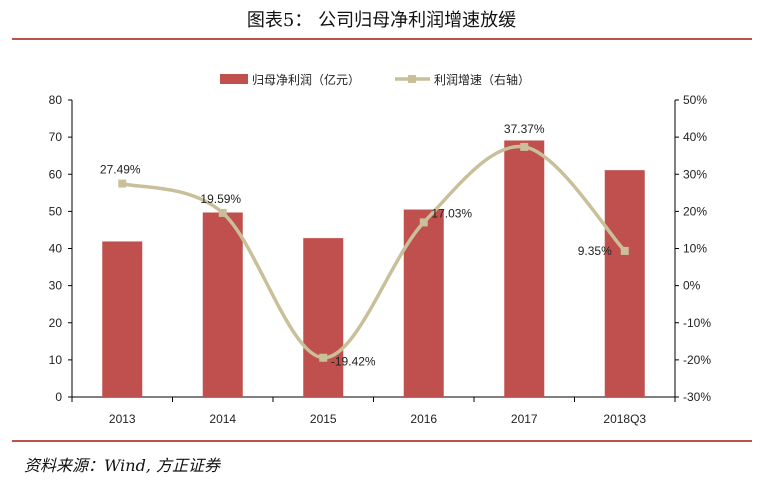  I want to click on right-tick-label: 30%, so click(695, 174).